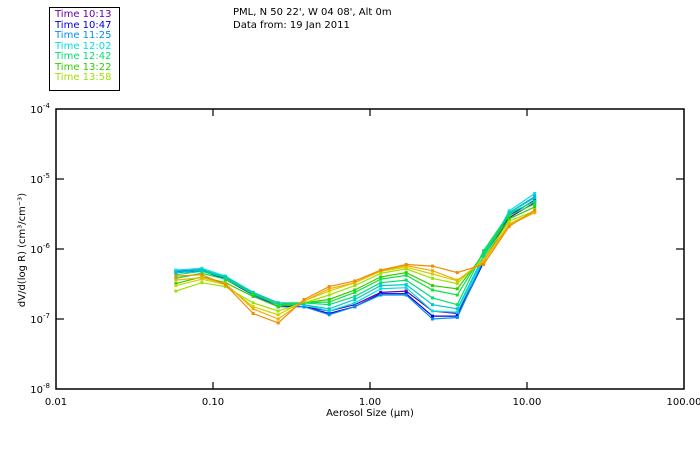  Describe the element at coordinates (83, 46) in the screenshot. I see `legend-item: Time 12:02` at that location.